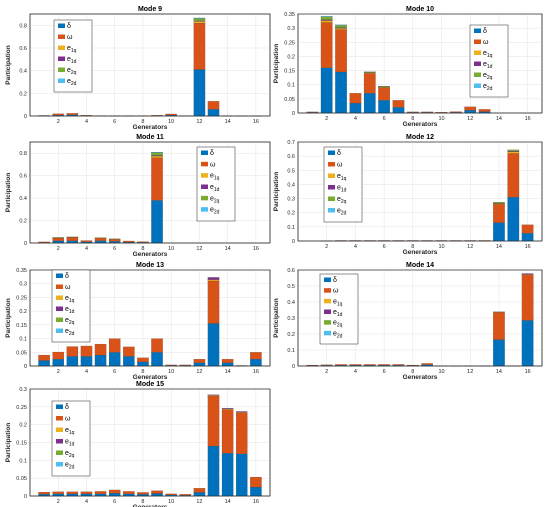 The width and height of the screenshot is (550, 507). What do you see at coordinates (72, 445) in the screenshot?
I see `legend-subscript-e1d: 1d` at bounding box center [72, 445].